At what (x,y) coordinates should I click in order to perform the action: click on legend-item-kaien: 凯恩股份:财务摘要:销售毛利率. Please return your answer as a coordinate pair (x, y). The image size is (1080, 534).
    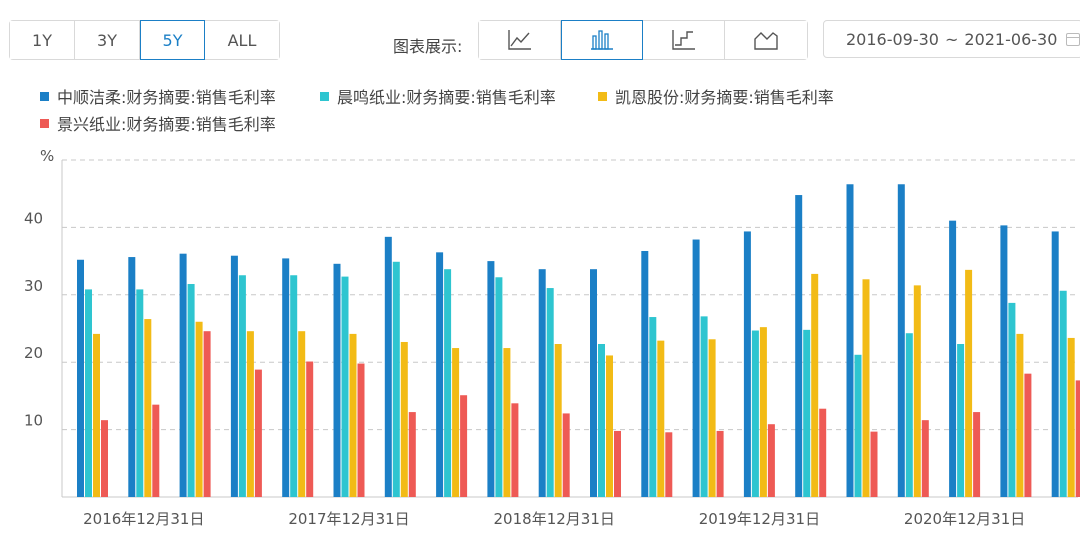
    Looking at the image, I should click on (716, 96).